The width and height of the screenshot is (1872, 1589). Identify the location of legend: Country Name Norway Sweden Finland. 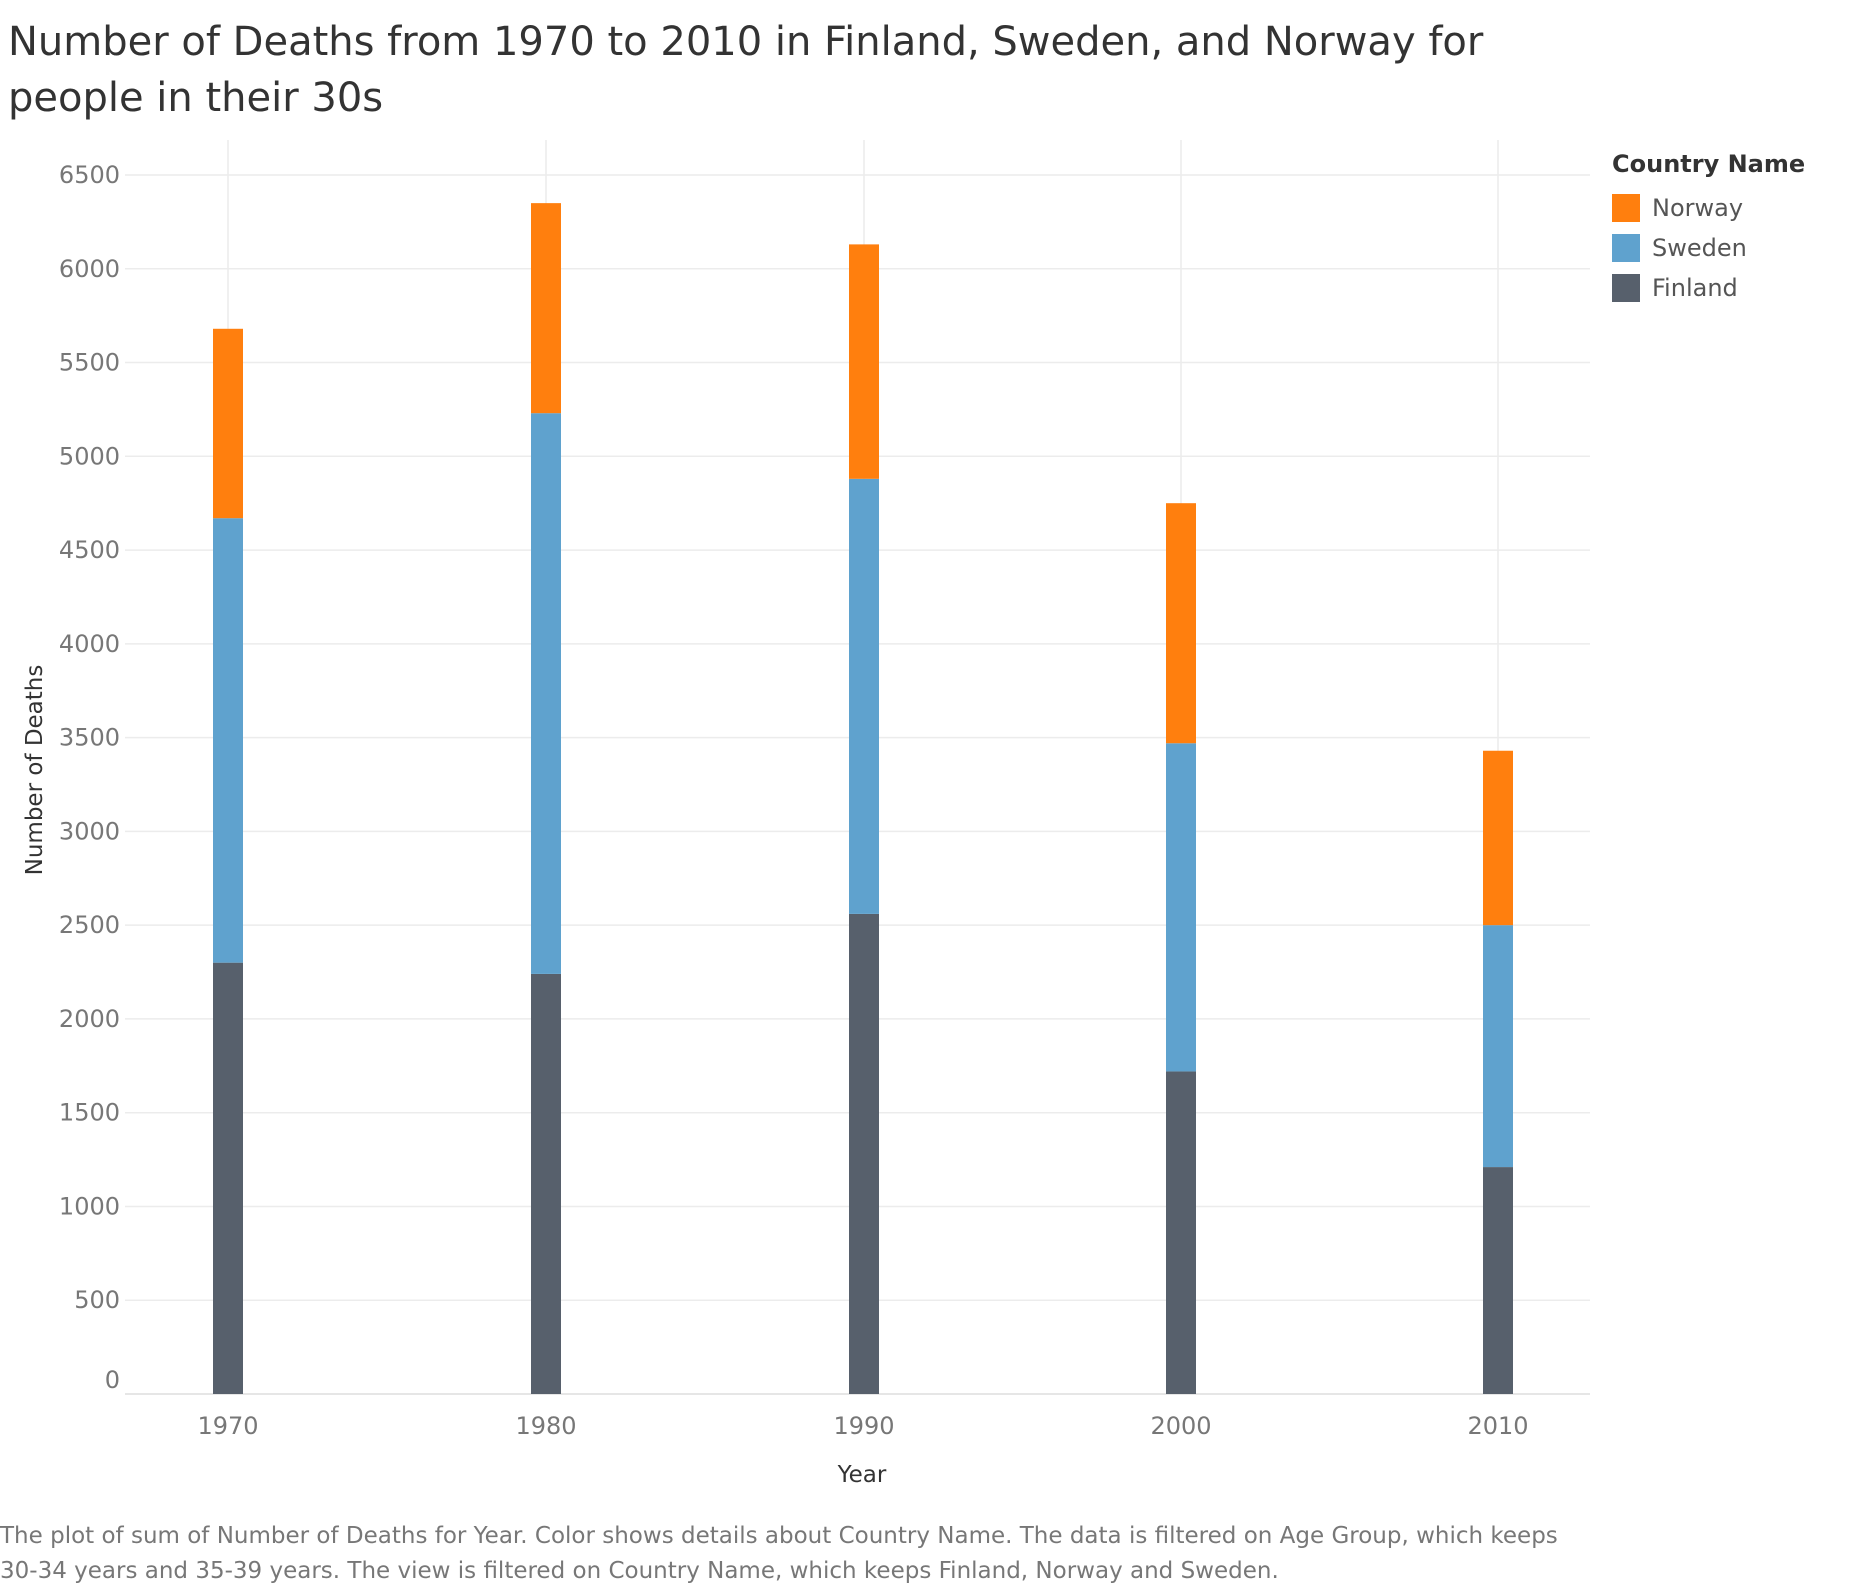
(1737, 229).